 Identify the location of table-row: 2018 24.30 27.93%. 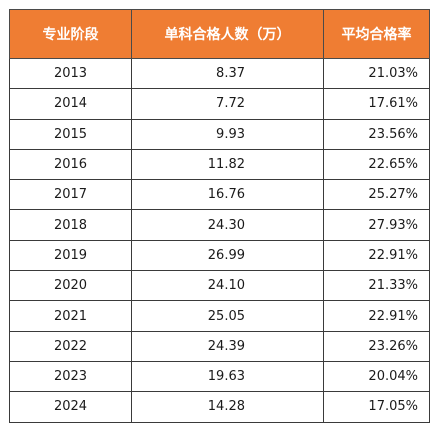
(219, 225).